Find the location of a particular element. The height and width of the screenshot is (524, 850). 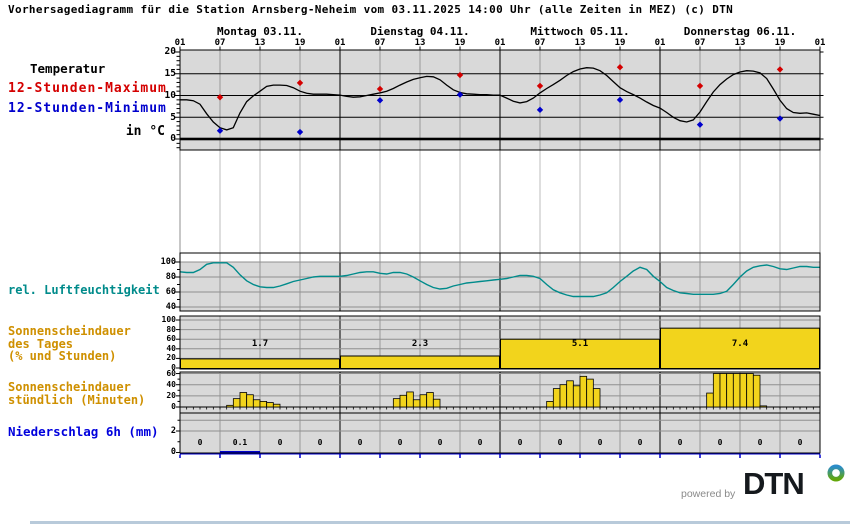

sunshine-daily-value-label: 2.3 is located at coordinates (420, 344).